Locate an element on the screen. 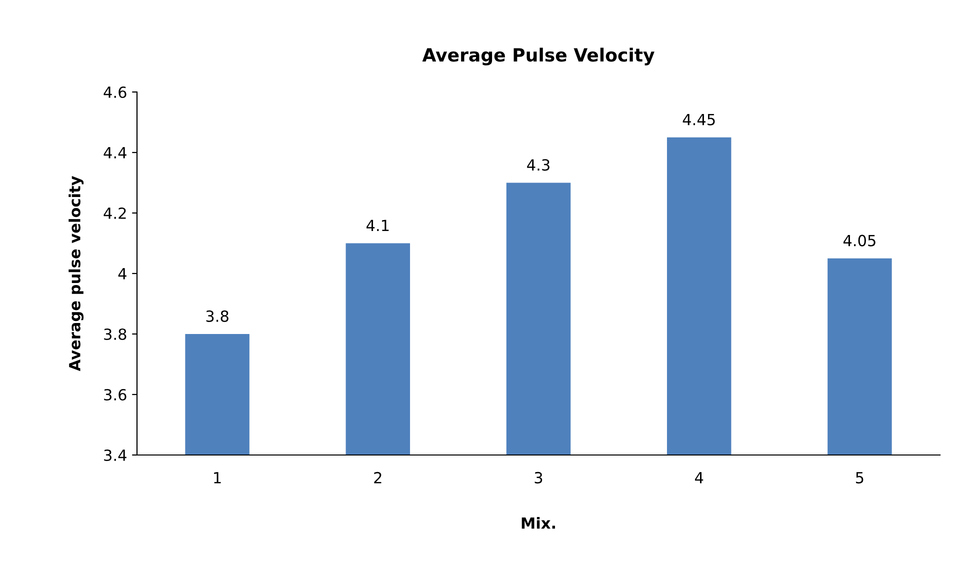 This screenshot has height=578, width=956. x-axis-title: Mix. is located at coordinates (538, 523).